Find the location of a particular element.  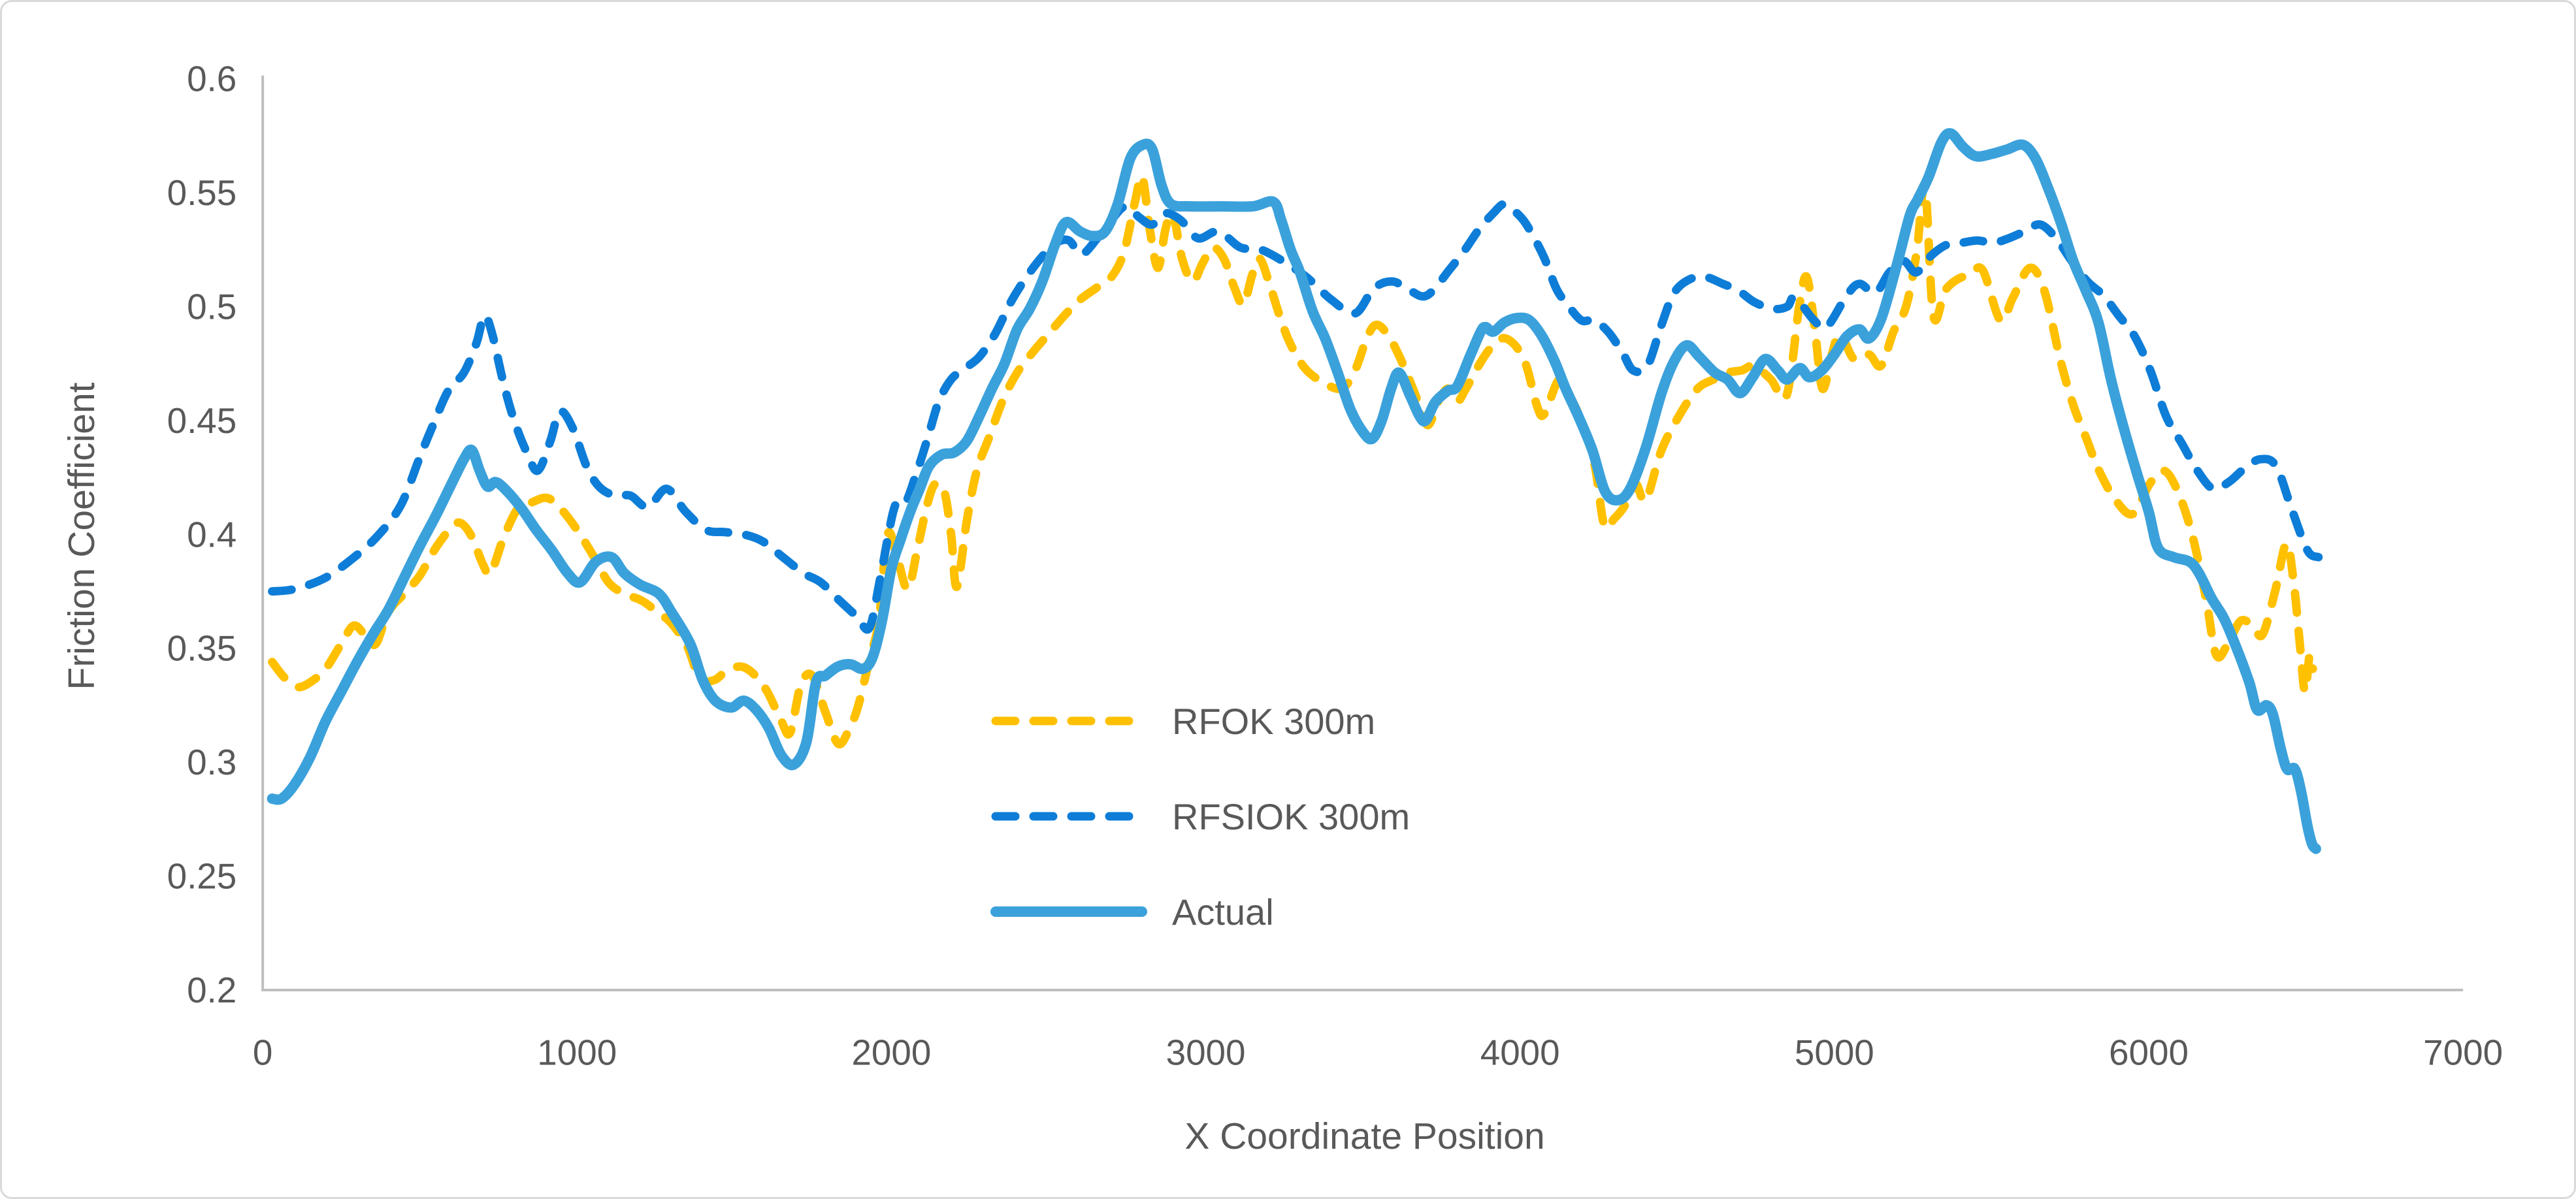

x-tick-label: 5000 is located at coordinates (1834, 1052).